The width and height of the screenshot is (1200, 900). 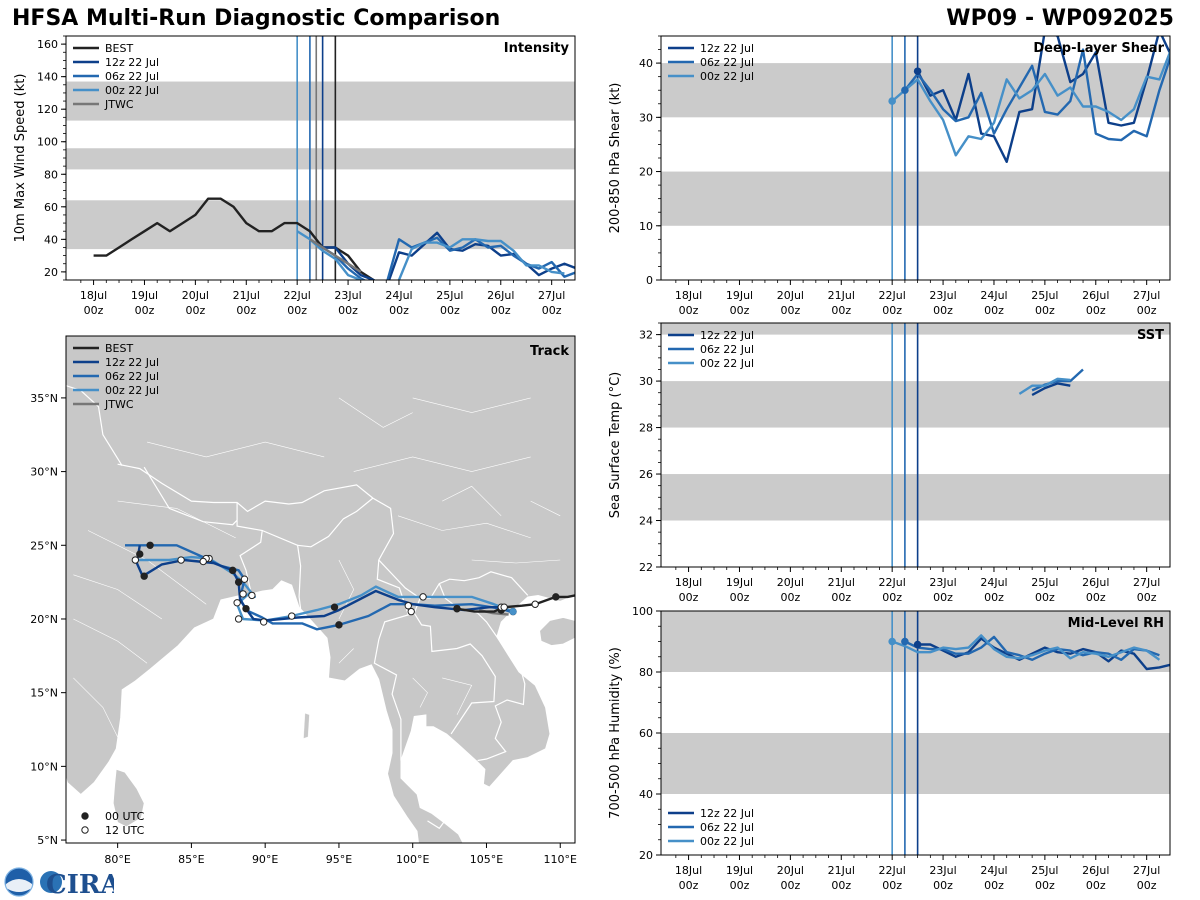 I want to click on intensity-ytick-label: 60, so click(x=51, y=207).